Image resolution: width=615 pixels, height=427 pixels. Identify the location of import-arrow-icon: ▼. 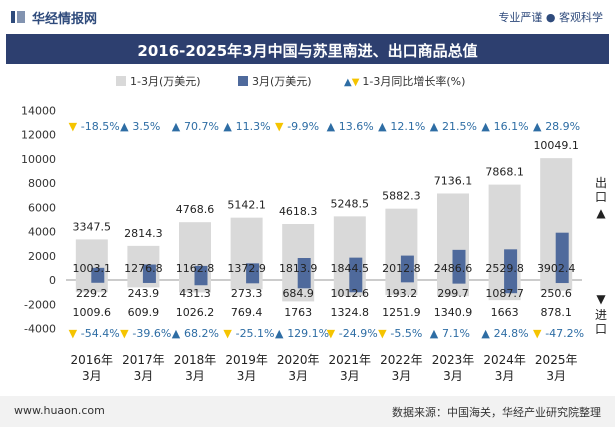
(601, 299).